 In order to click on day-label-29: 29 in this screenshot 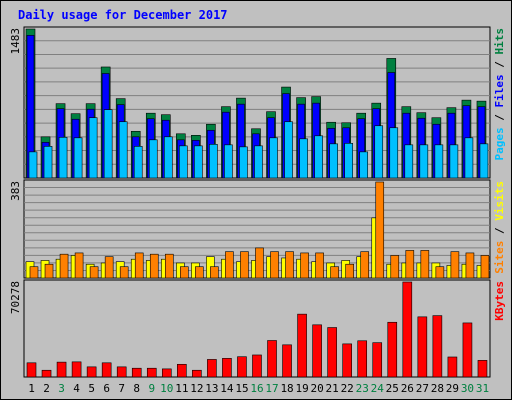, I will do `click(452, 388)`.